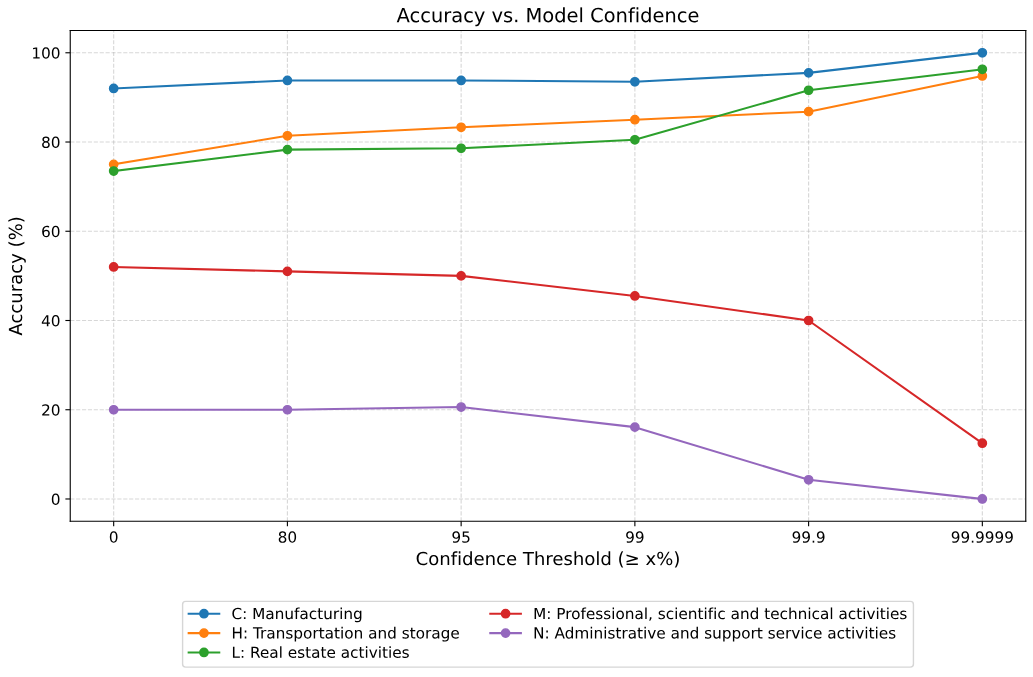 The width and height of the screenshot is (1033, 677). What do you see at coordinates (113, 537) in the screenshot?
I see `x-tick-label: 0` at bounding box center [113, 537].